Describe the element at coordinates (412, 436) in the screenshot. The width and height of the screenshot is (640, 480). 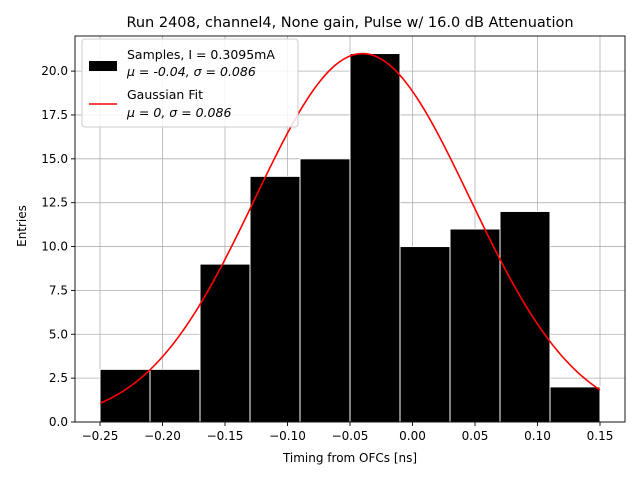
I see `x-tick-label: 0.00` at that location.